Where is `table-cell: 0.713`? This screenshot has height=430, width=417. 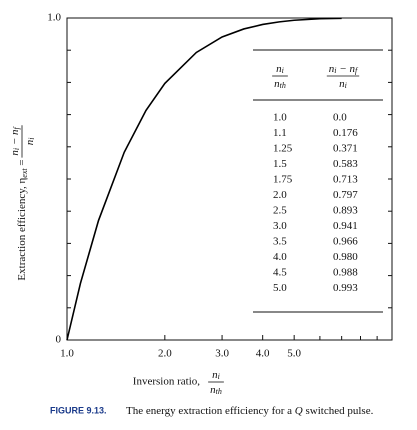
table-cell: 0.713 is located at coordinates (345, 180).